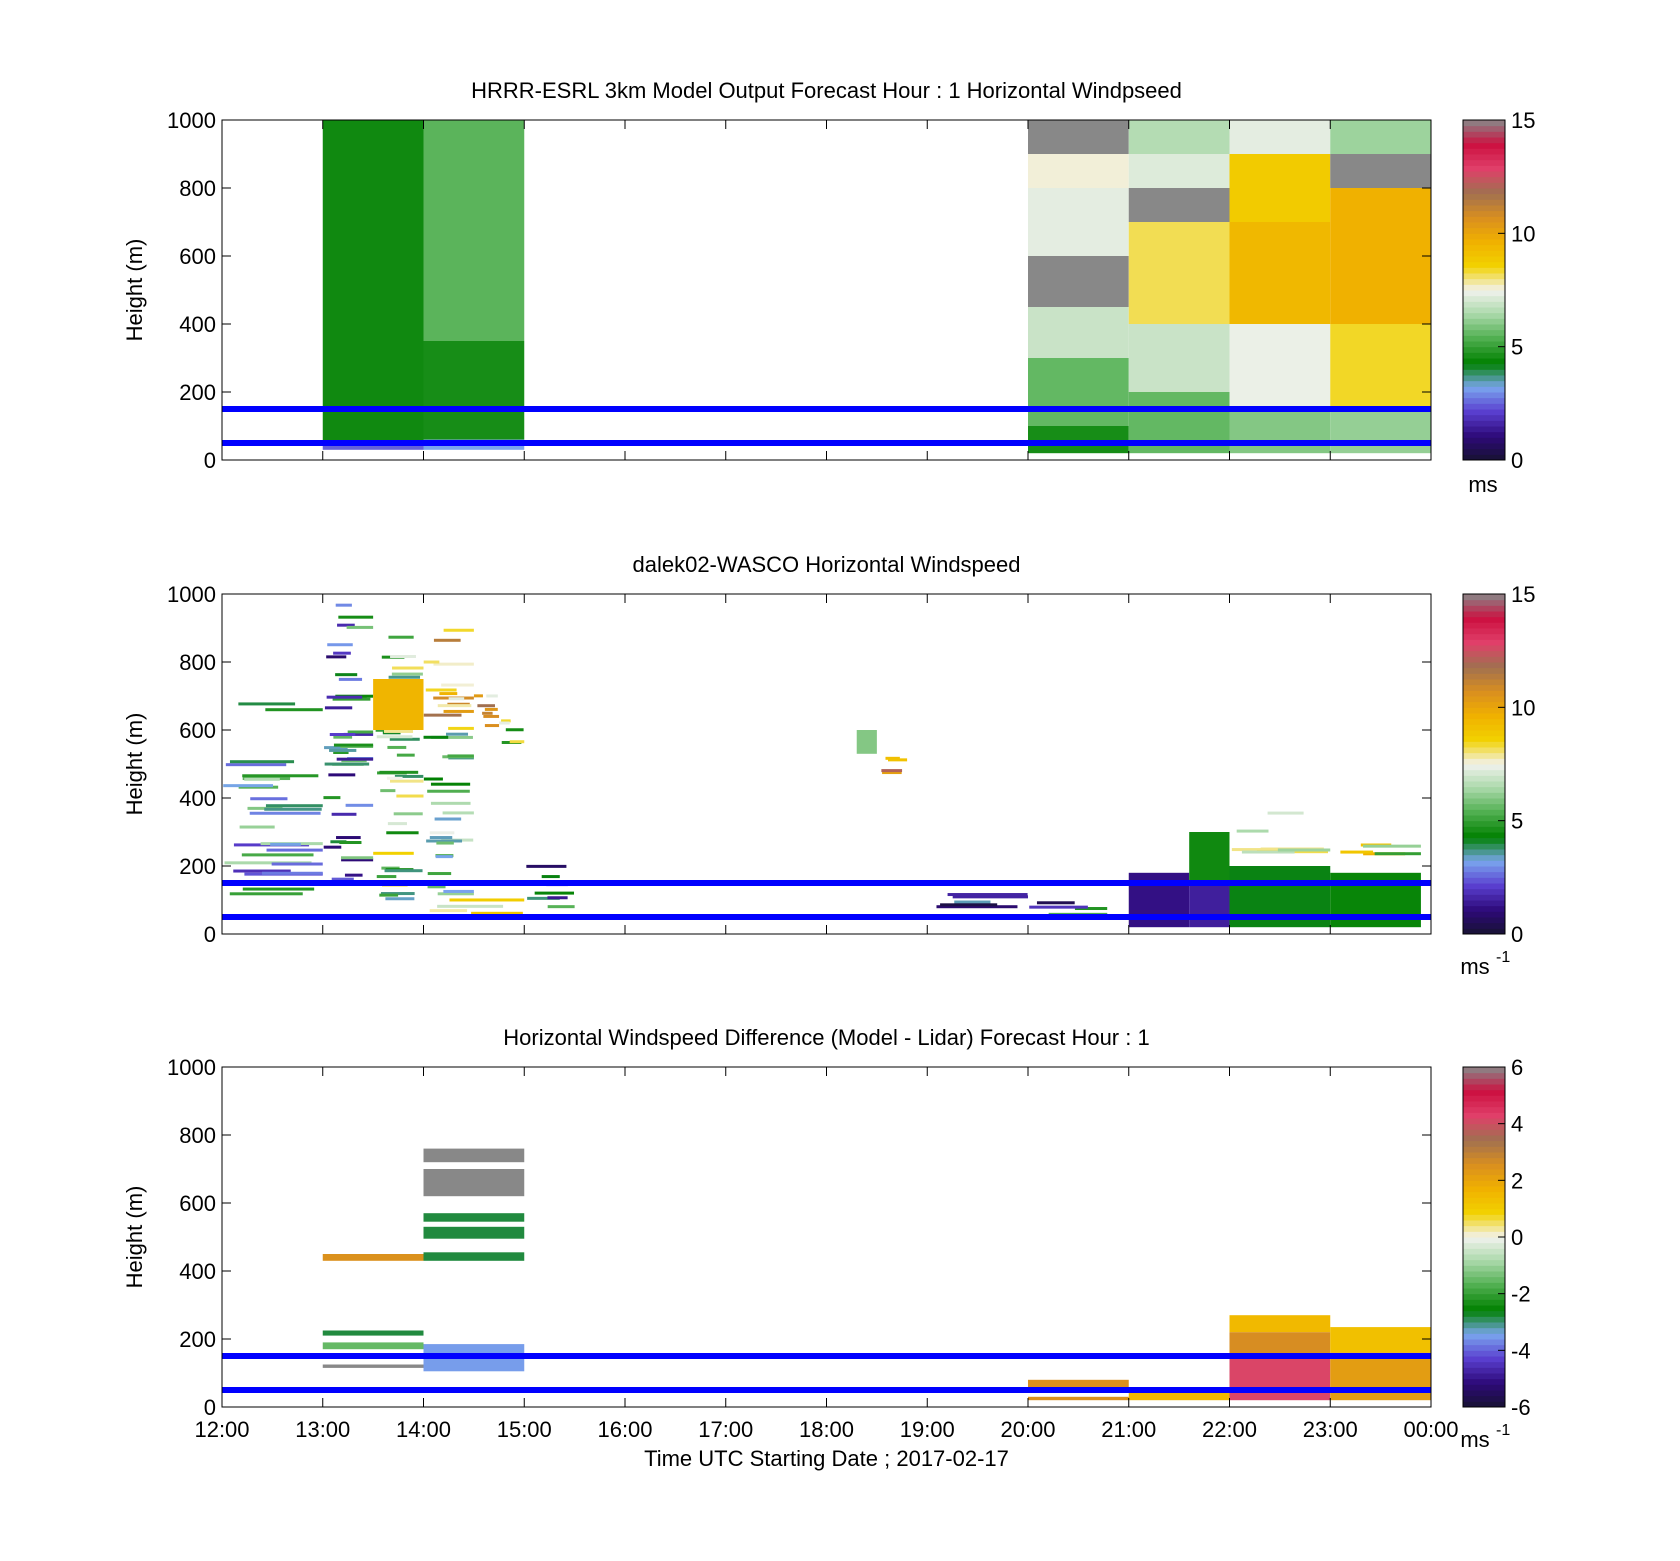 The height and width of the screenshot is (1561, 1680). I want to click on y-tick-label: 0, so click(210, 460).